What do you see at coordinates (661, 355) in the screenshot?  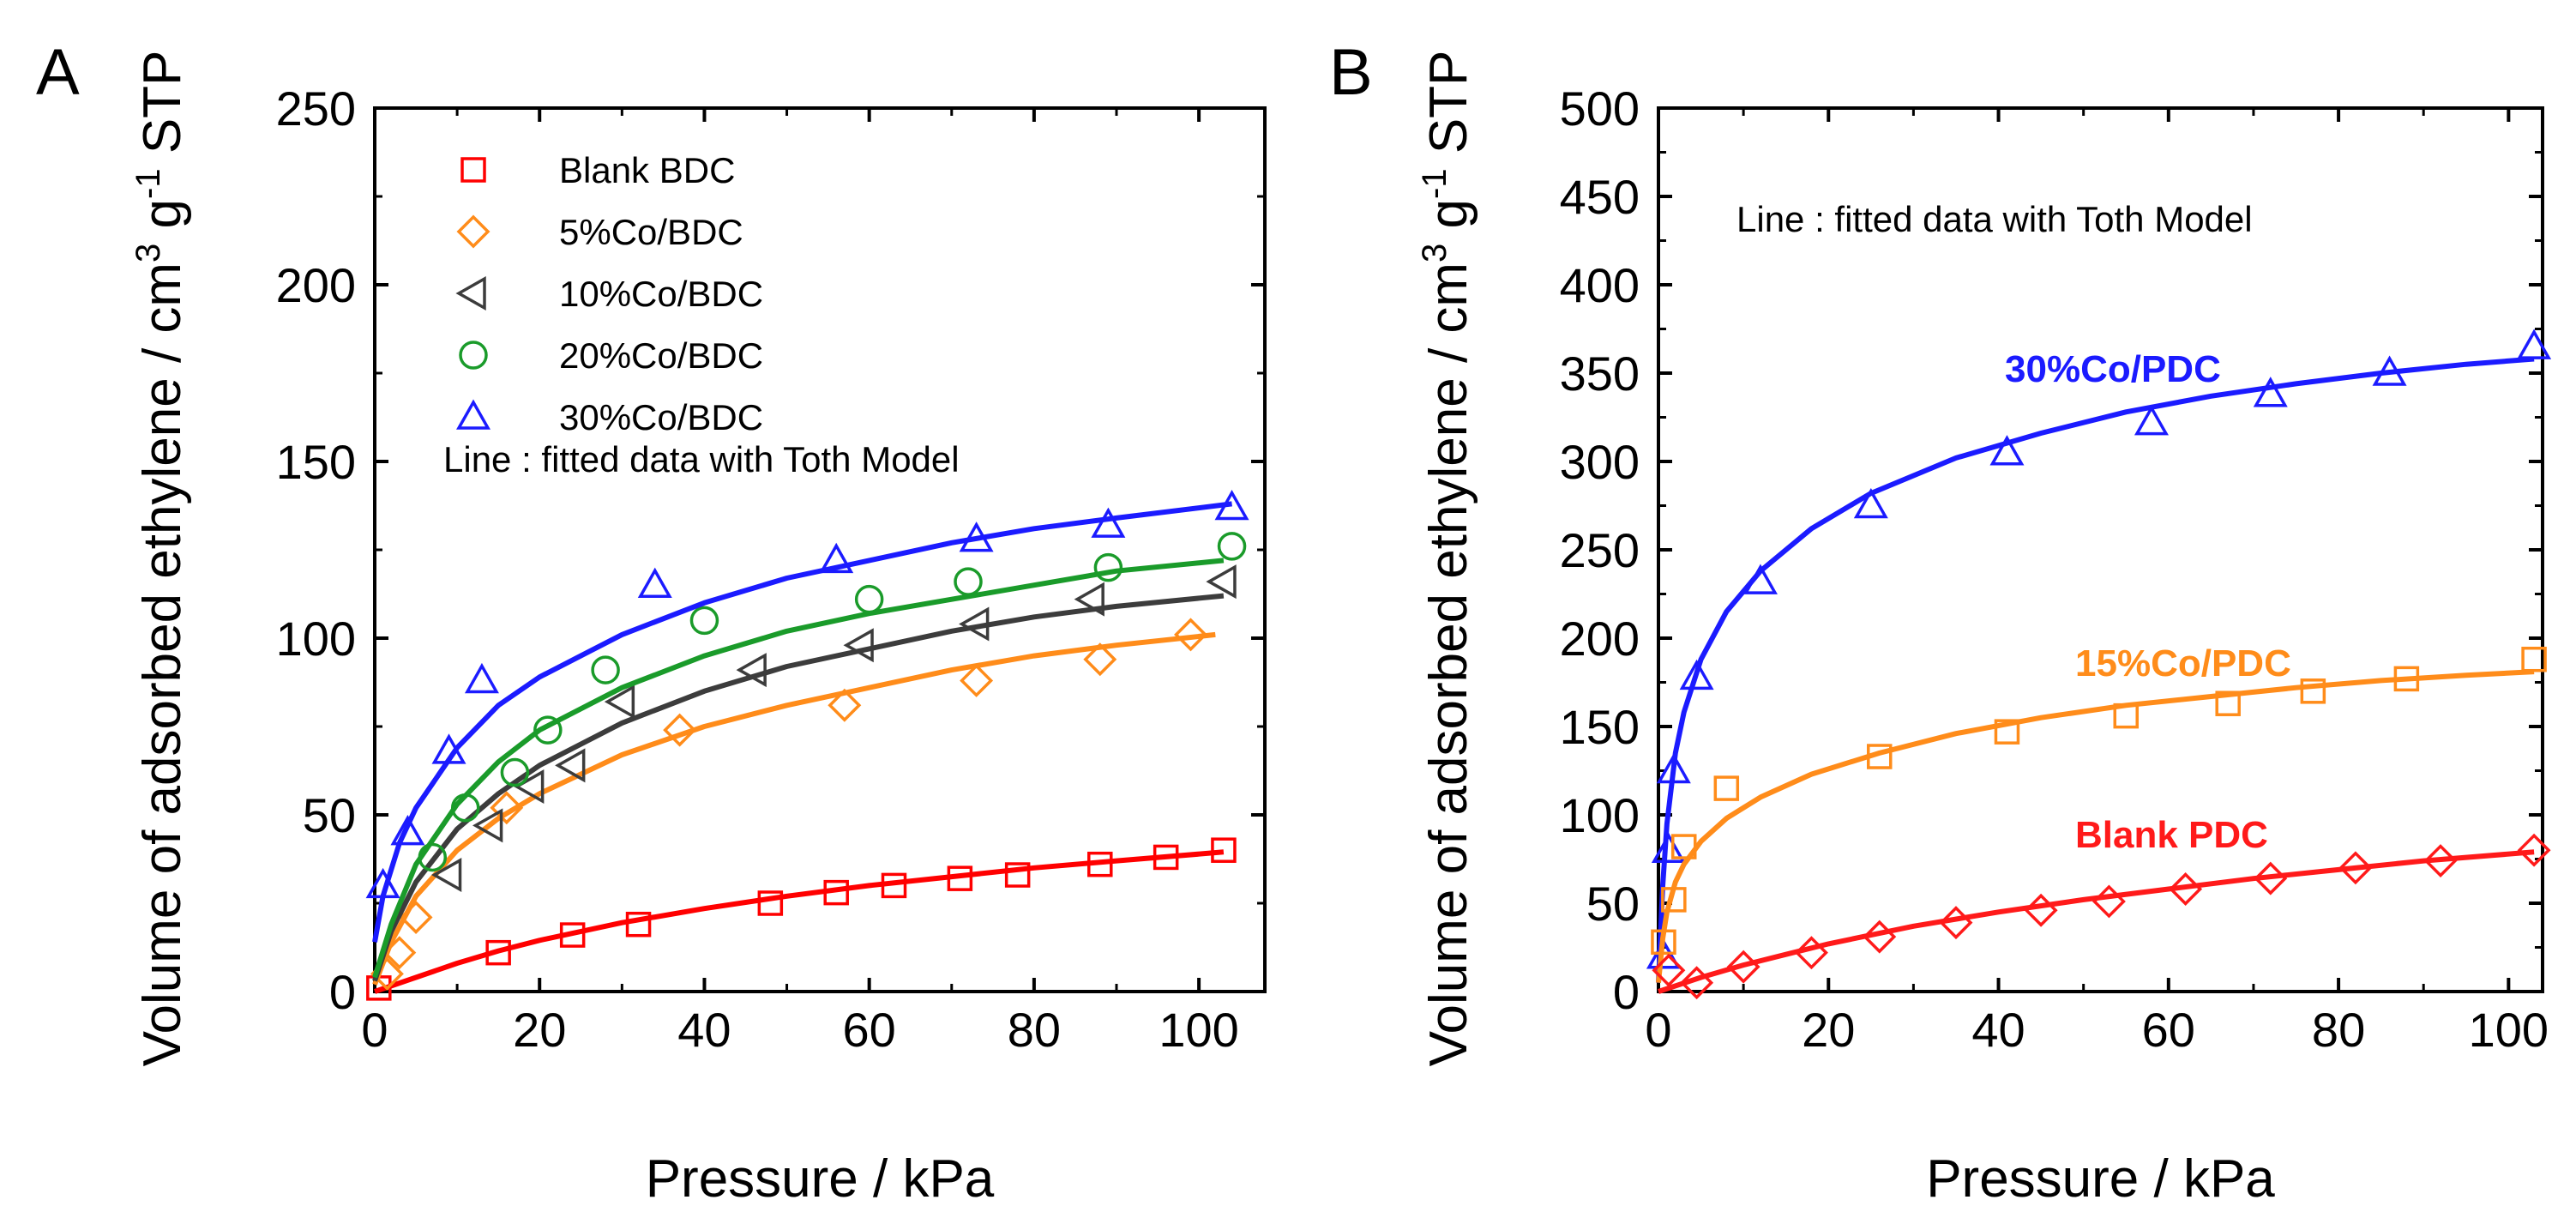 I see `legend-label-20pctco-bdc: 20%Co/BDC` at bounding box center [661, 355].